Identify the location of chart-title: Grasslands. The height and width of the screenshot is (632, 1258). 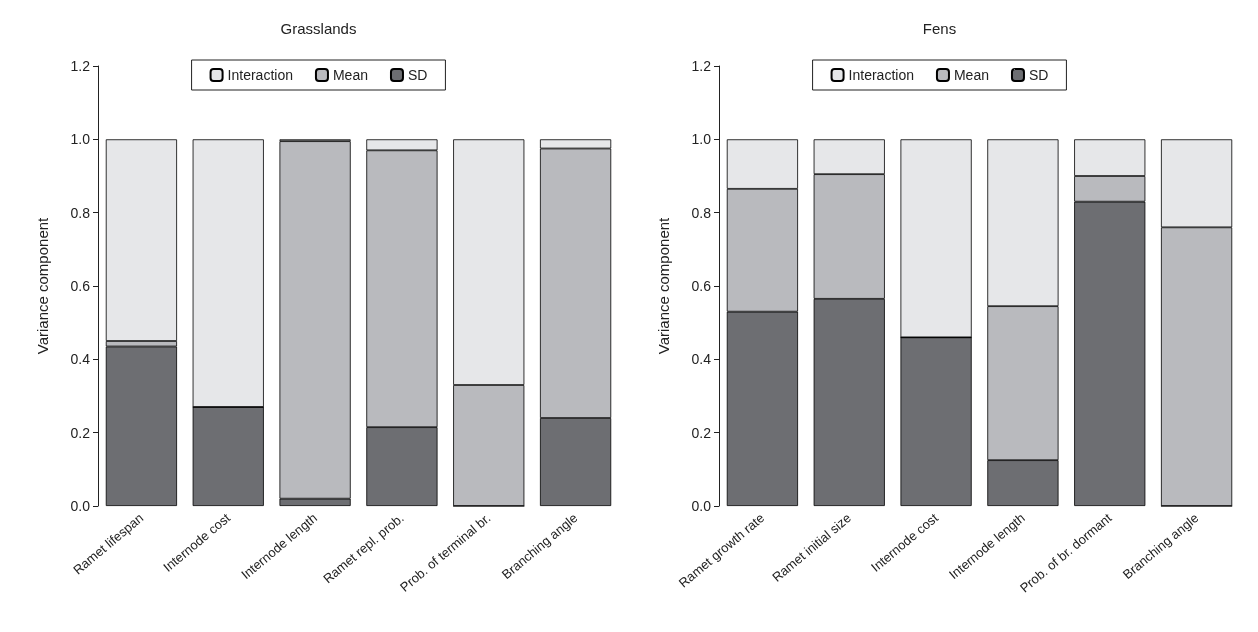
(318, 28).